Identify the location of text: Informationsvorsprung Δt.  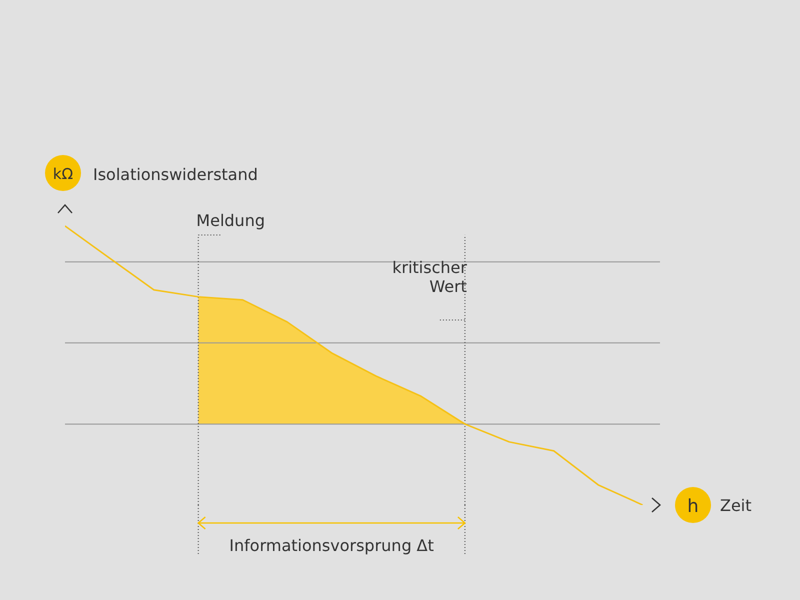
(331, 545).